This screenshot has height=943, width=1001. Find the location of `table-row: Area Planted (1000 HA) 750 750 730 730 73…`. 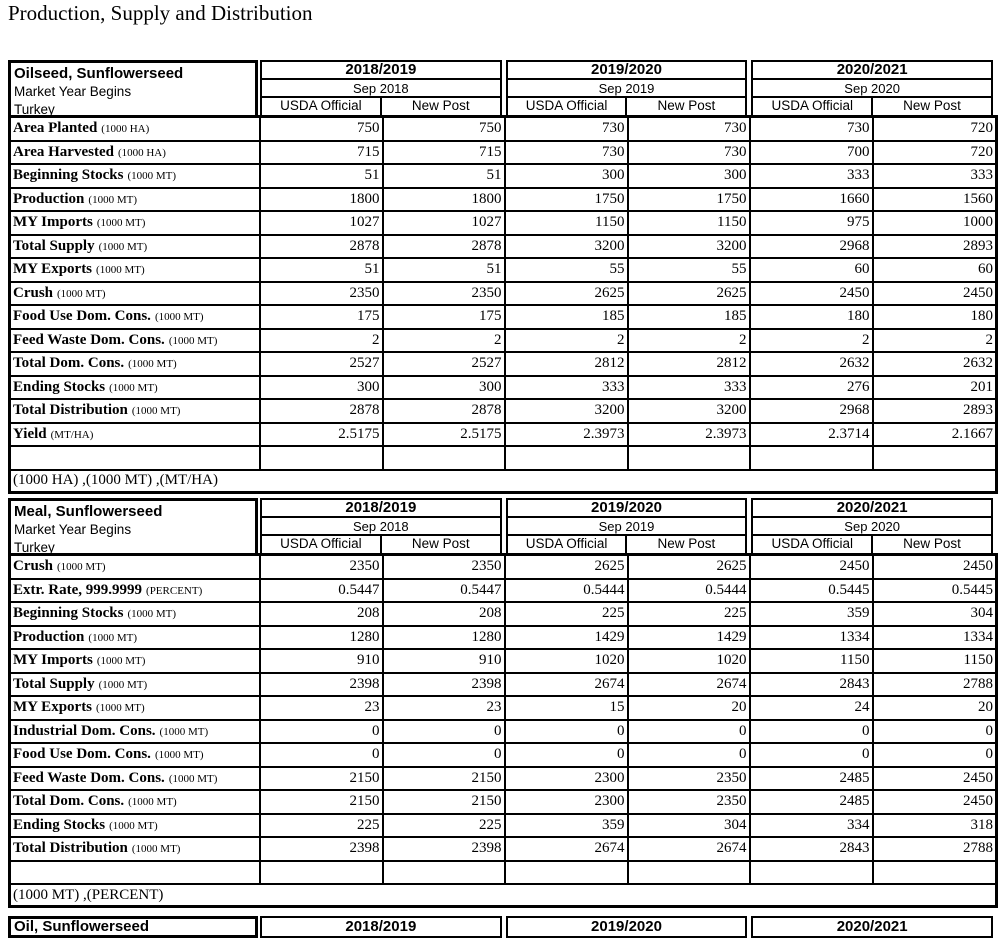

table-row: Area Planted (1000 HA) 750 750 730 730 73… is located at coordinates (503, 128).